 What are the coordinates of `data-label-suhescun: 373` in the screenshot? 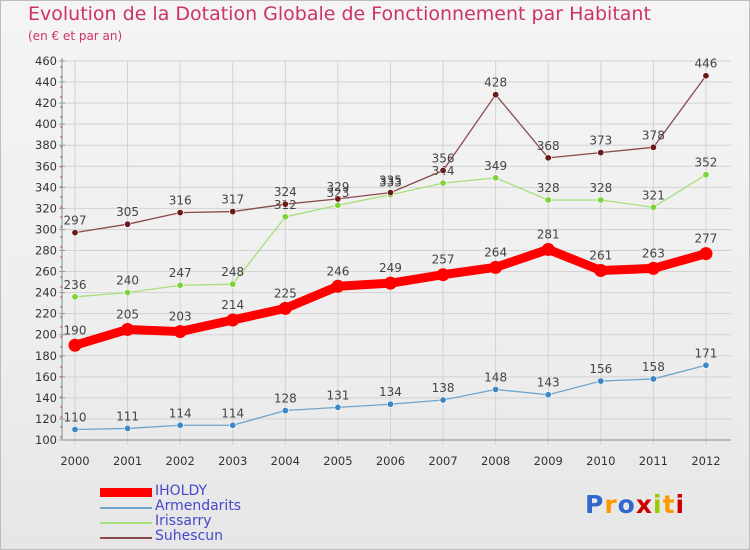 It's located at (600, 141).